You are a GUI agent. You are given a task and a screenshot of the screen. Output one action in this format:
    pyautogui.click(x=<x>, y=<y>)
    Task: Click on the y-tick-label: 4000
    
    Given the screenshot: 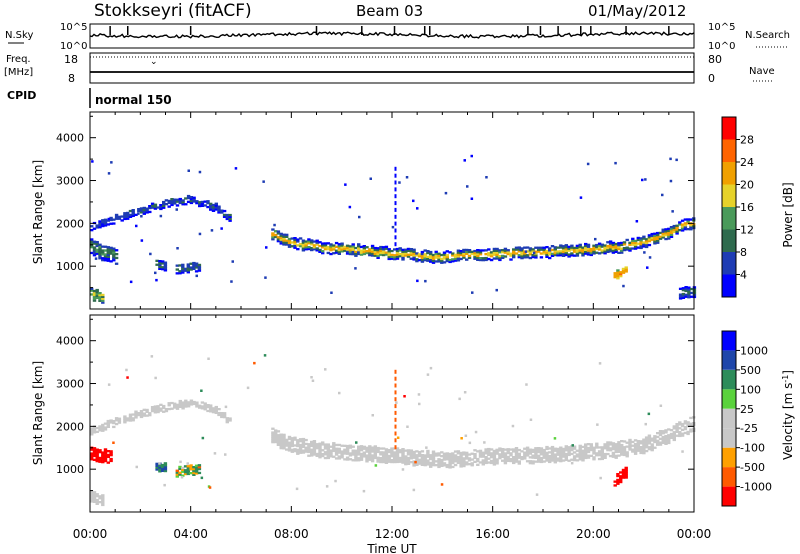 What is the action you would take?
    pyautogui.click(x=70, y=138)
    